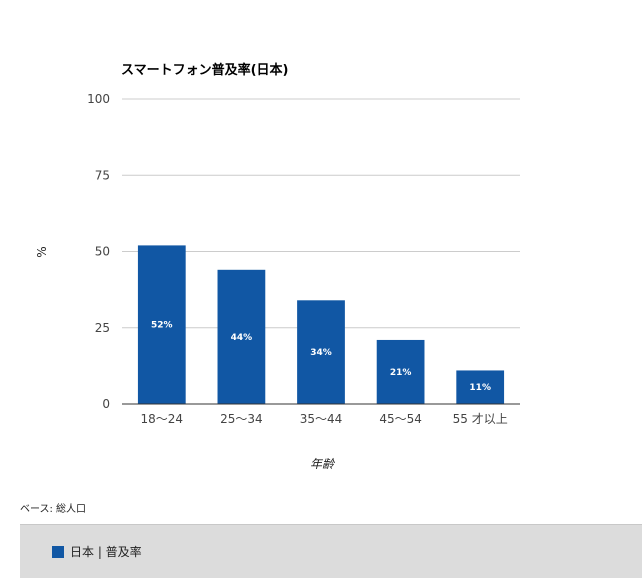 This screenshot has width=642, height=578. I want to click on y-tick-label: 75, so click(102, 175).